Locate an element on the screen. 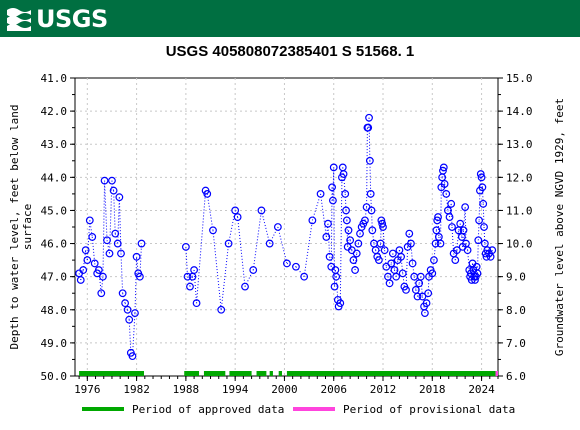  x-tick-label: 2006 is located at coordinates (333, 389).